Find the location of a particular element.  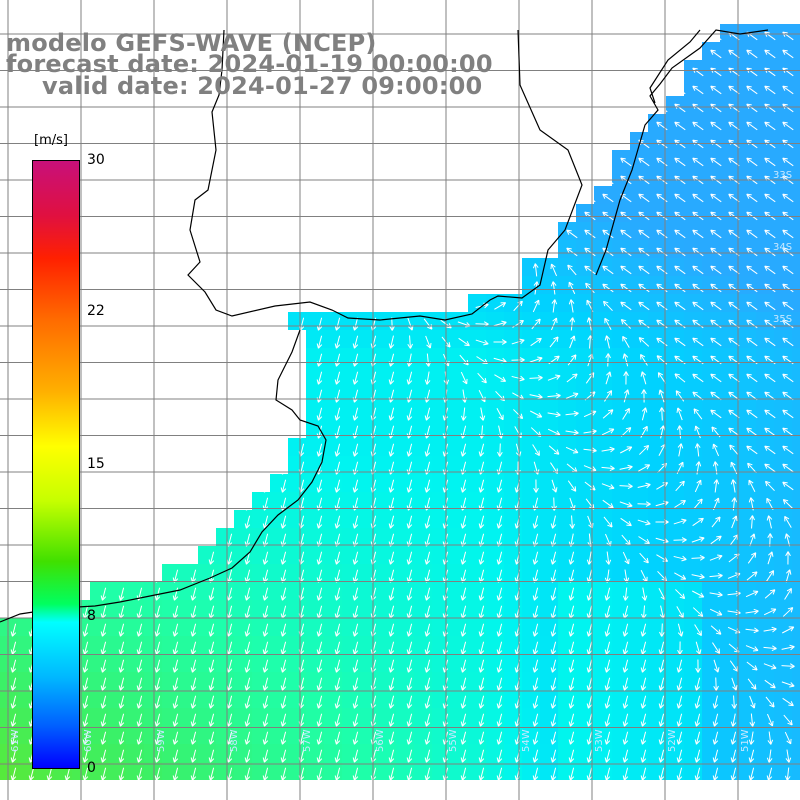

longitude-label: 58W is located at coordinates (234, 740).